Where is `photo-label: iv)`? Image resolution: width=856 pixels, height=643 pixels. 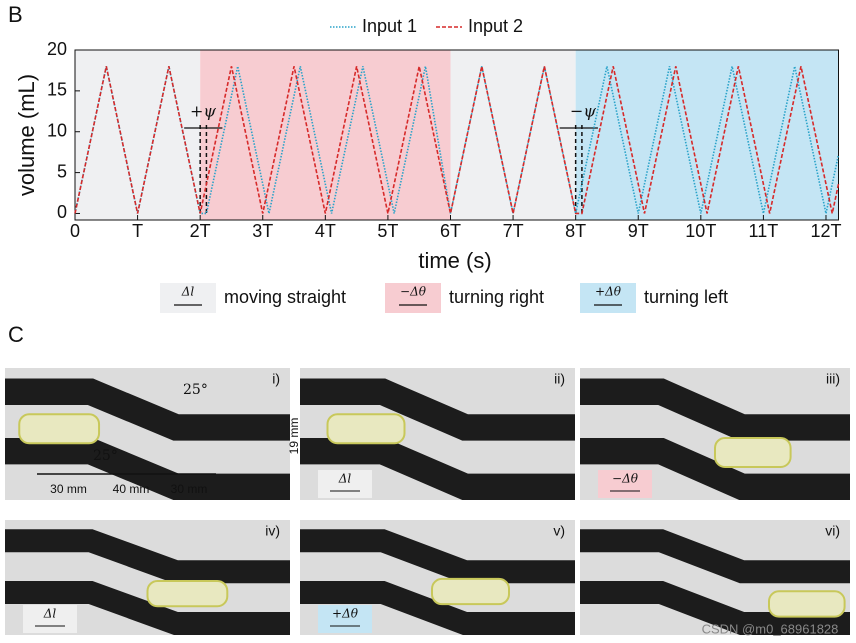
photo-label: iv) is located at coordinates (272, 531).